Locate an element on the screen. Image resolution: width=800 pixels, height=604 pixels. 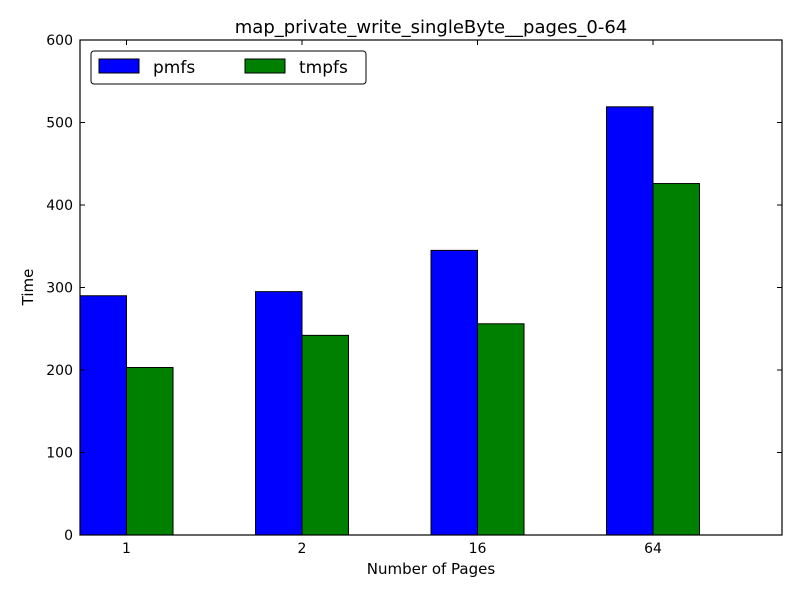
y-tick-label-600: 600 is located at coordinates (59, 41).